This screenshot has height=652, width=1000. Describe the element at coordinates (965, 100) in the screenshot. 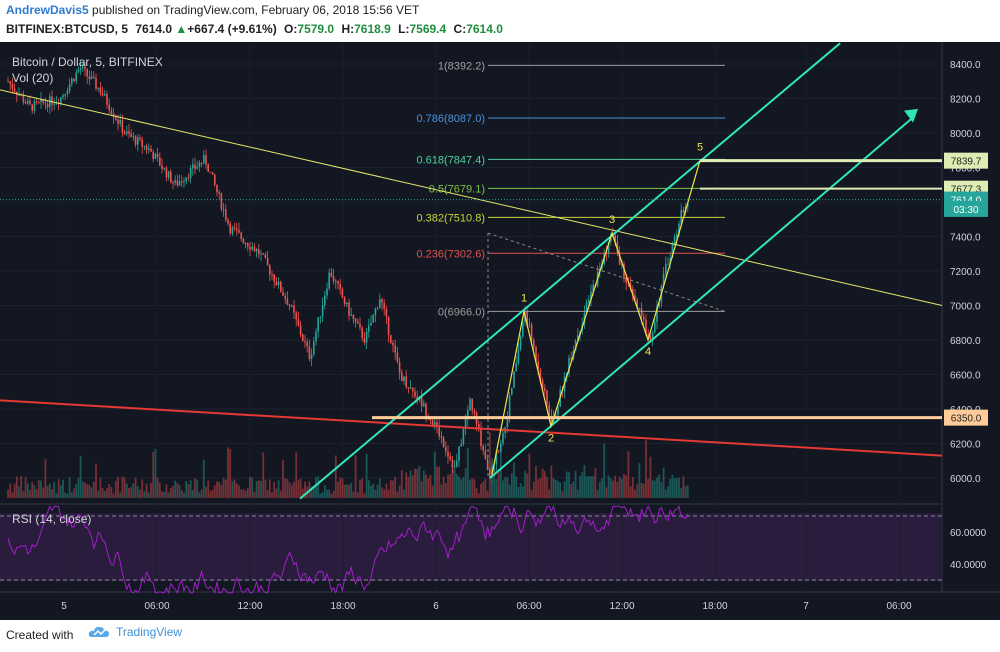

I see `price-tick-label: 8200.0` at that location.